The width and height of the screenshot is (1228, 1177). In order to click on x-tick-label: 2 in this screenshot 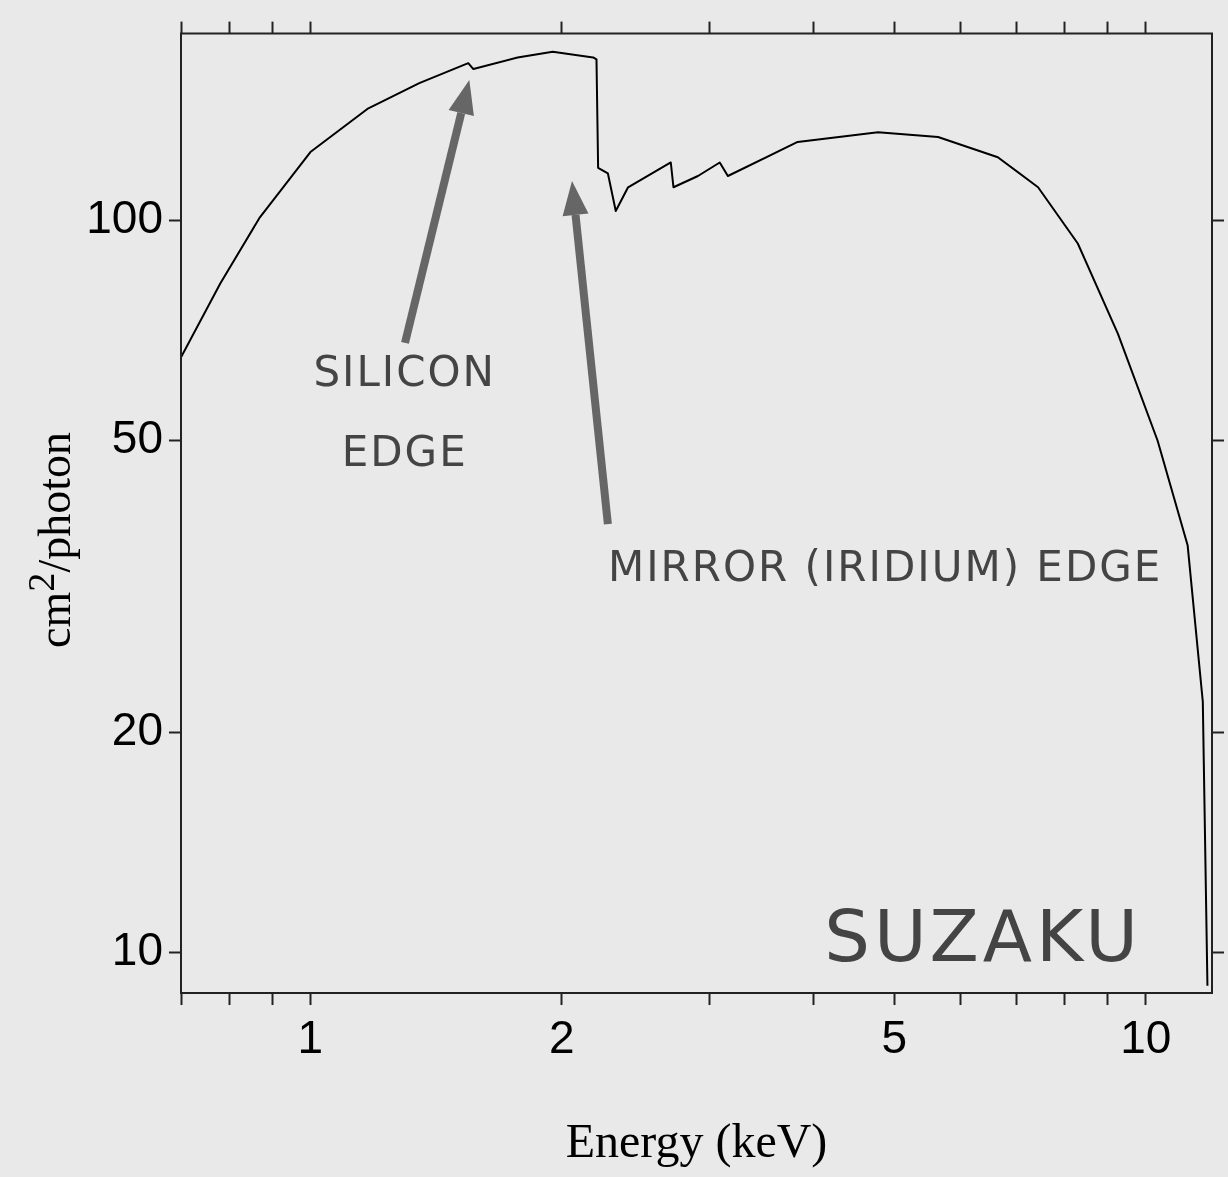, I will do `click(562, 1037)`.